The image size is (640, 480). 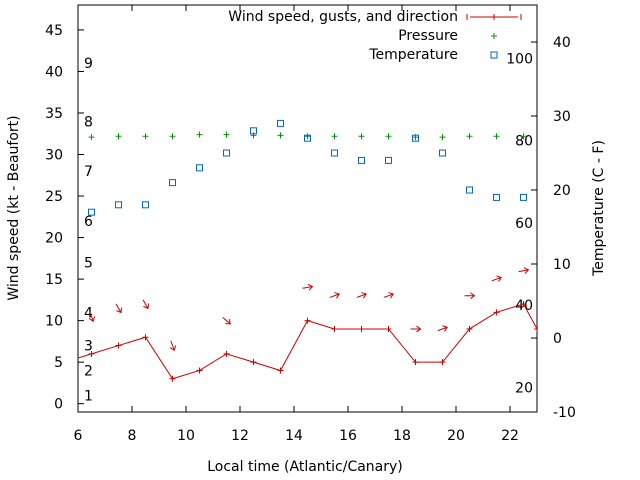 What do you see at coordinates (553, 228) in the screenshot?
I see `y2-axis-ticks: -10 0 10 20 30 40` at bounding box center [553, 228].